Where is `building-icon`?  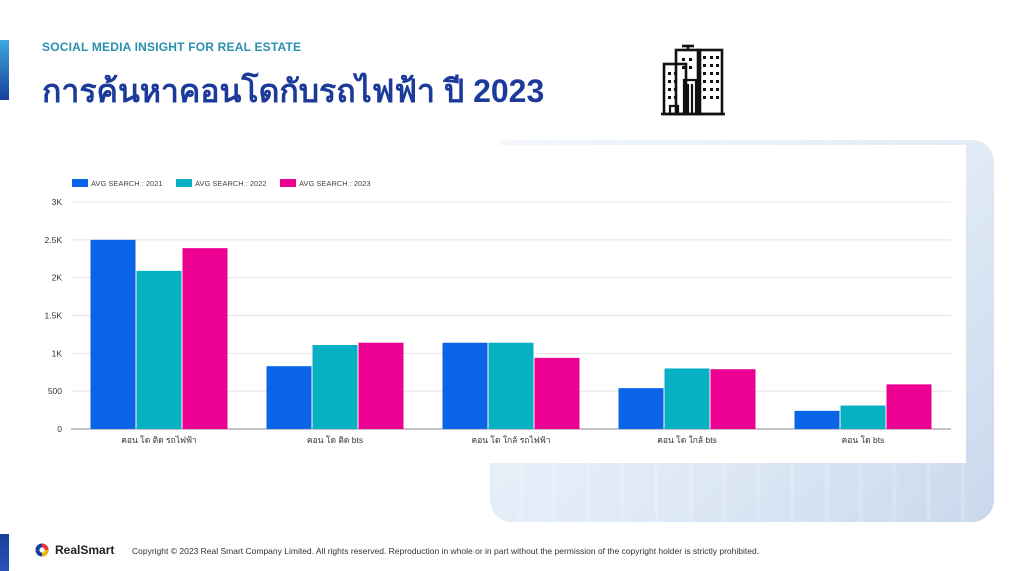
building-icon is located at coordinates (693, 80).